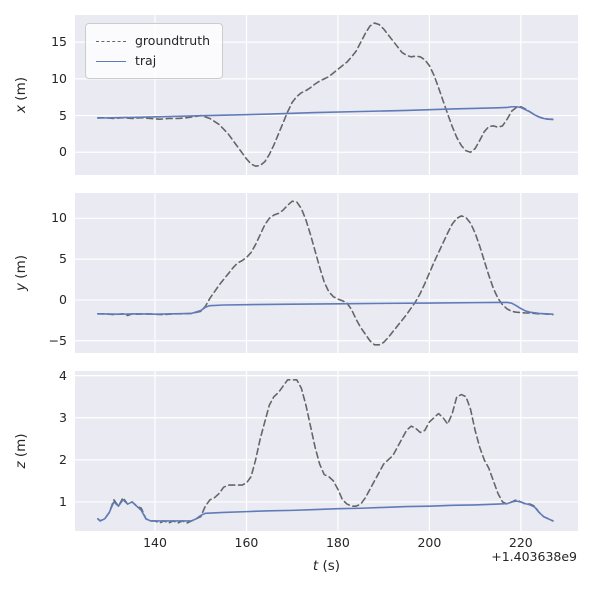  Describe the element at coordinates (63, 459) in the screenshot. I see `tick-label: 2` at that location.